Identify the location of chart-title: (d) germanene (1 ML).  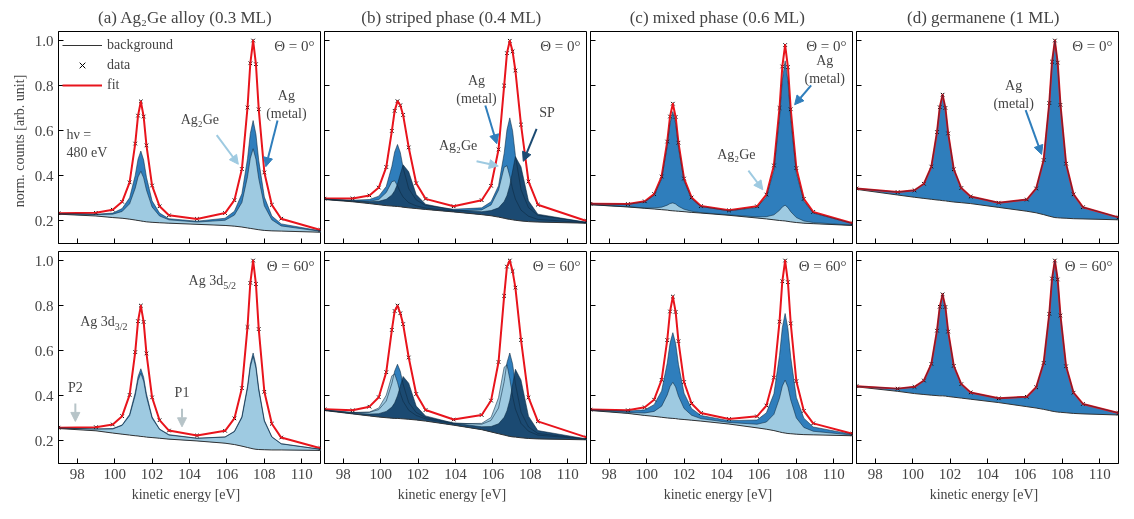
(983, 17).